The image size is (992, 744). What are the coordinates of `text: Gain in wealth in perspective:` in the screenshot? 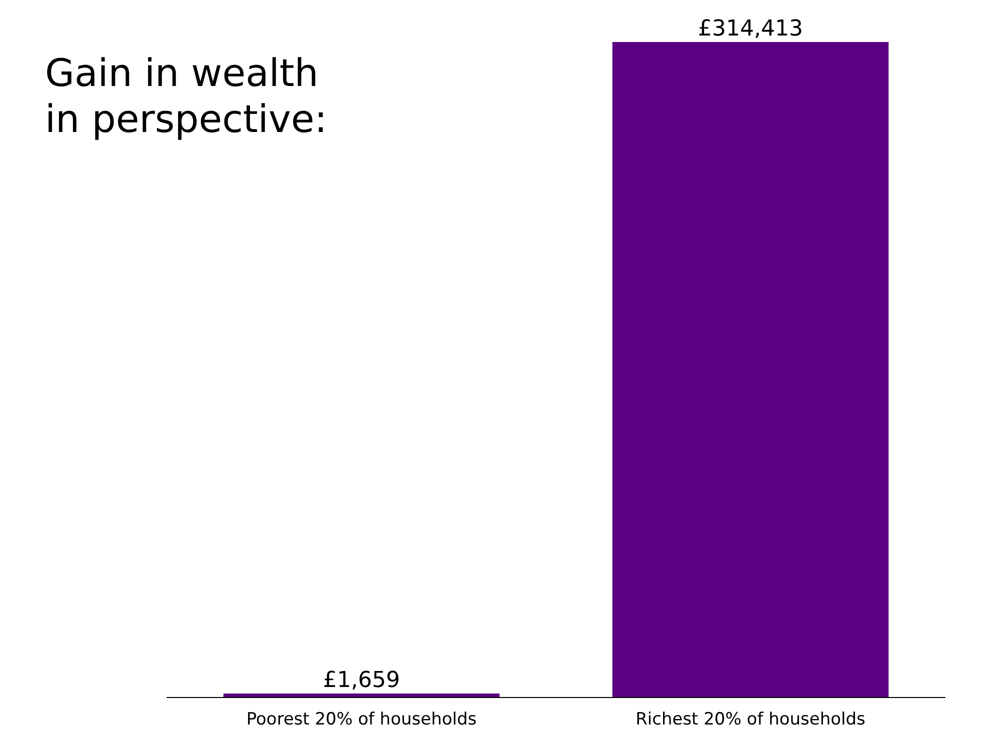 It's located at (188, 96).